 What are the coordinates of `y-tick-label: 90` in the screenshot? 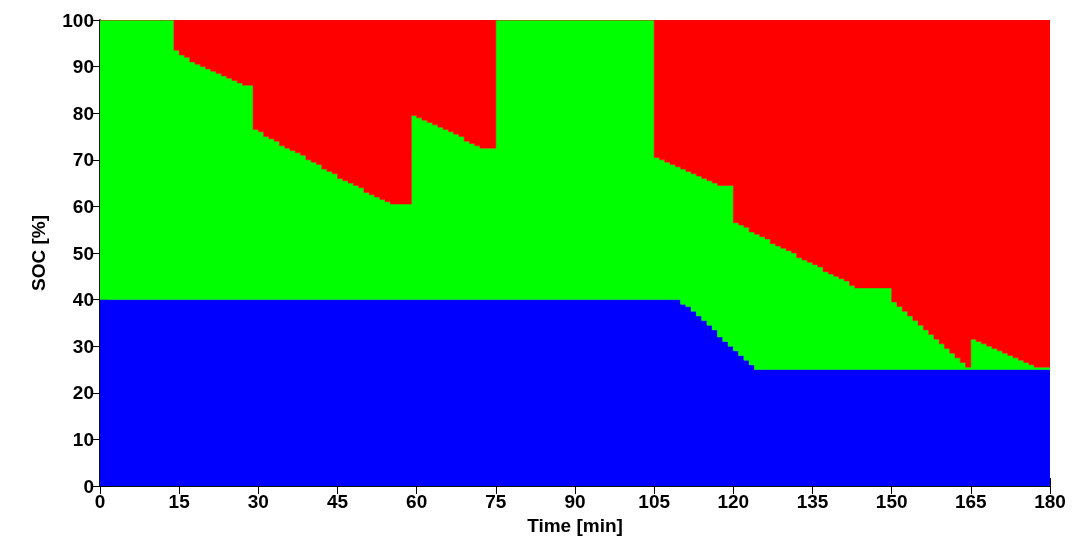 It's located at (83, 67).